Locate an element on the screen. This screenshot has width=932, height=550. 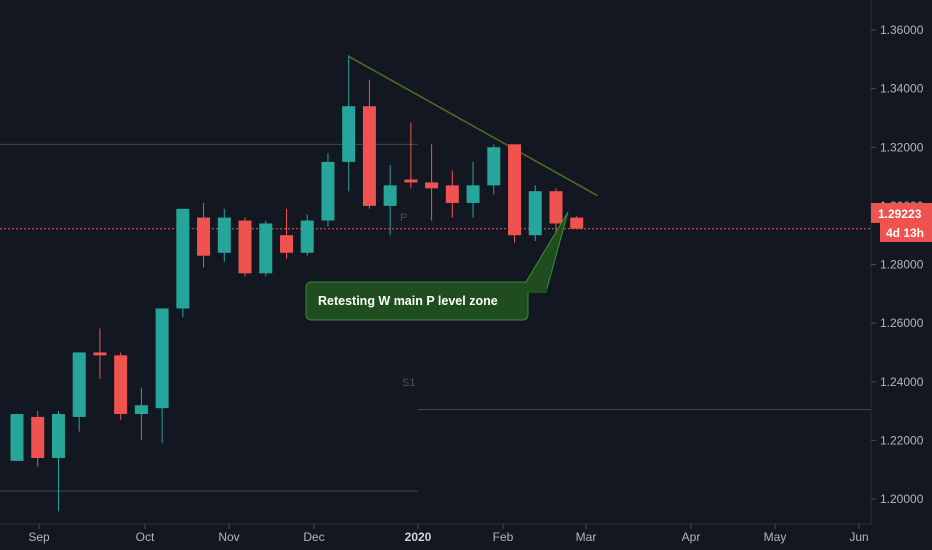
y-tick-label: 1.32000 is located at coordinates (902, 147).